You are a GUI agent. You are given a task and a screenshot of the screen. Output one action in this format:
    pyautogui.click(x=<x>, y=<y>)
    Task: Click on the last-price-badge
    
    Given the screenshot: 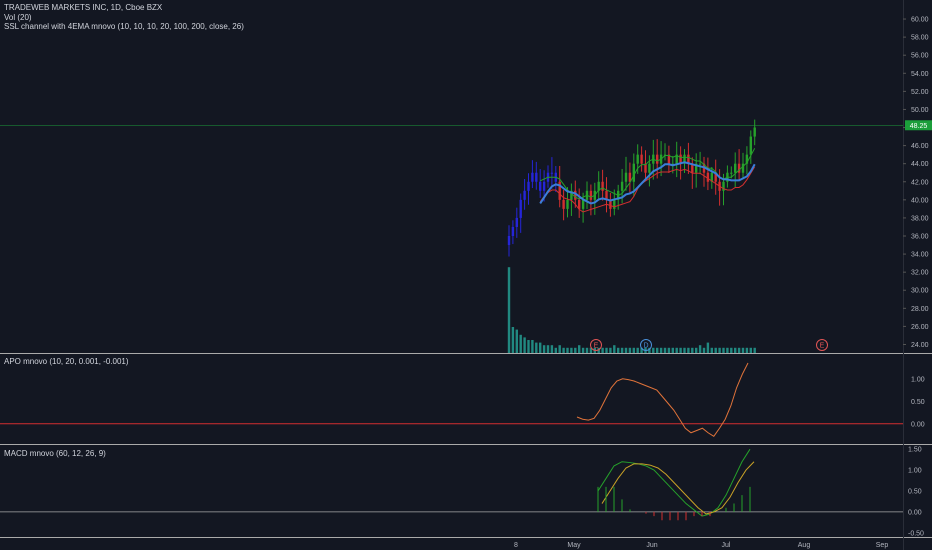 What is the action you would take?
    pyautogui.click(x=918, y=125)
    